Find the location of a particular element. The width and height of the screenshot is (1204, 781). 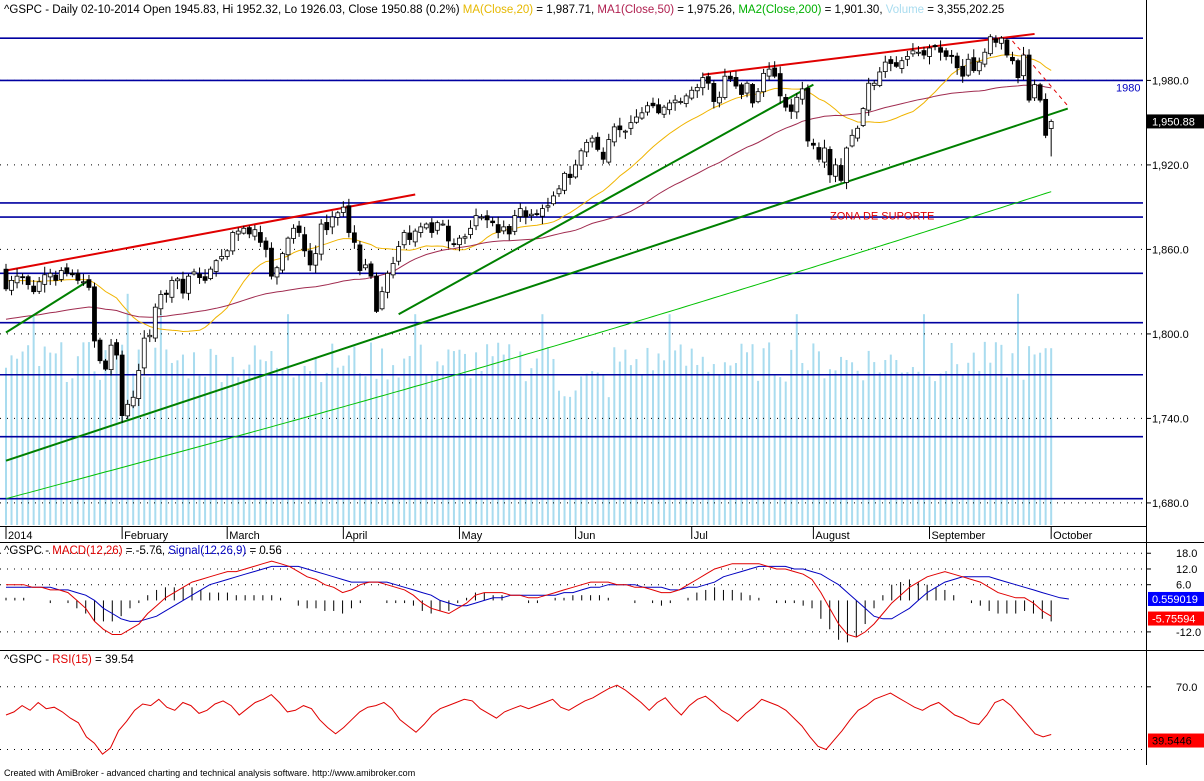

macd-title-symbol: ^GSPC is located at coordinates (23, 551).